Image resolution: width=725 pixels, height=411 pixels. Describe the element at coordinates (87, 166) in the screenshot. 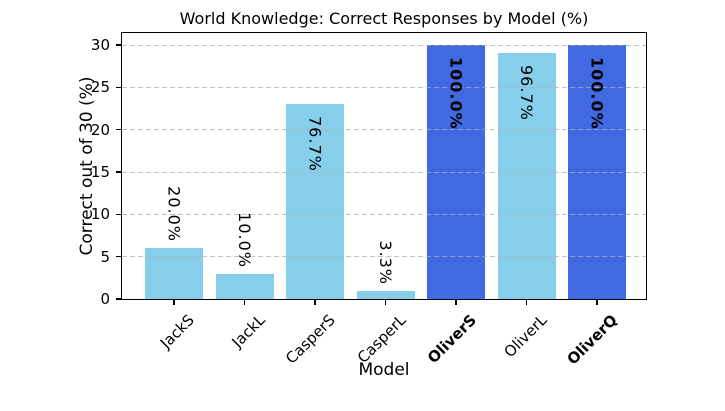

I see `y-axis-label: Correct out of 30 (%)` at that location.